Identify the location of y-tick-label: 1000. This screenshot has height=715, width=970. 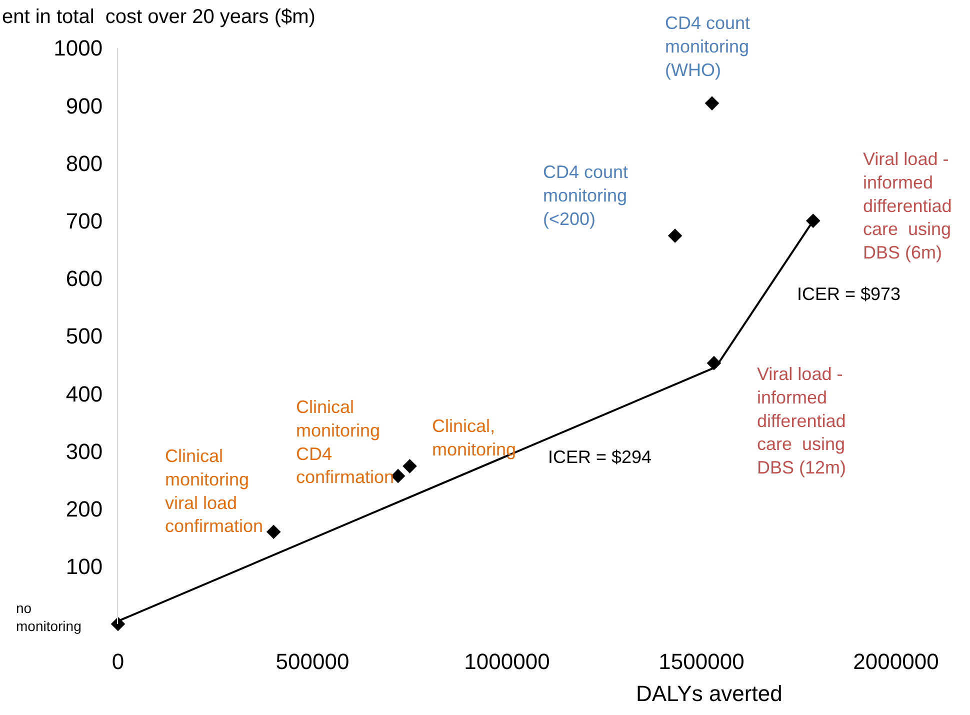
(78, 48).